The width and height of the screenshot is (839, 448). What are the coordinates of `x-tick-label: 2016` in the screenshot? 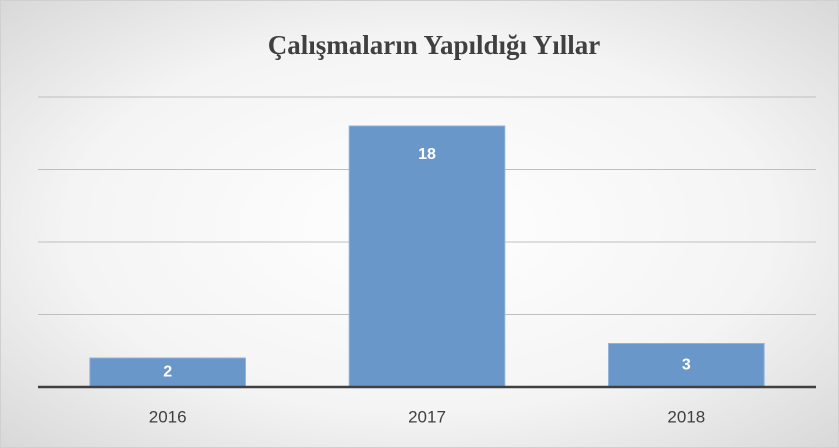 It's located at (168, 416).